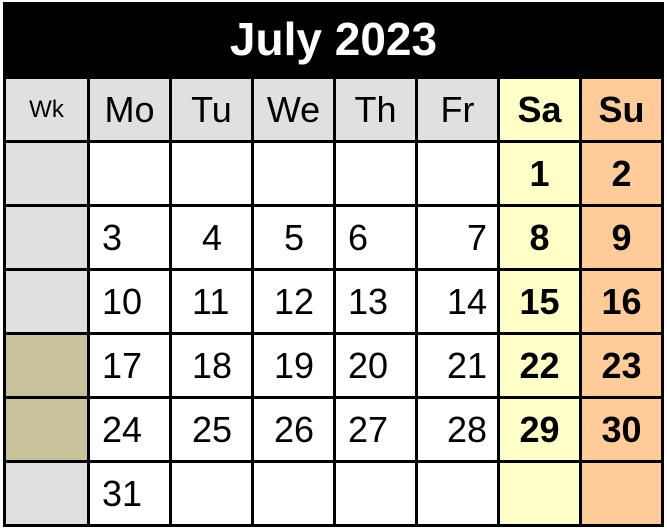 Image resolution: width=667 pixels, height=529 pixels. What do you see at coordinates (541, 175) in the screenshot?
I see `saturday-cell: 1` at bounding box center [541, 175].